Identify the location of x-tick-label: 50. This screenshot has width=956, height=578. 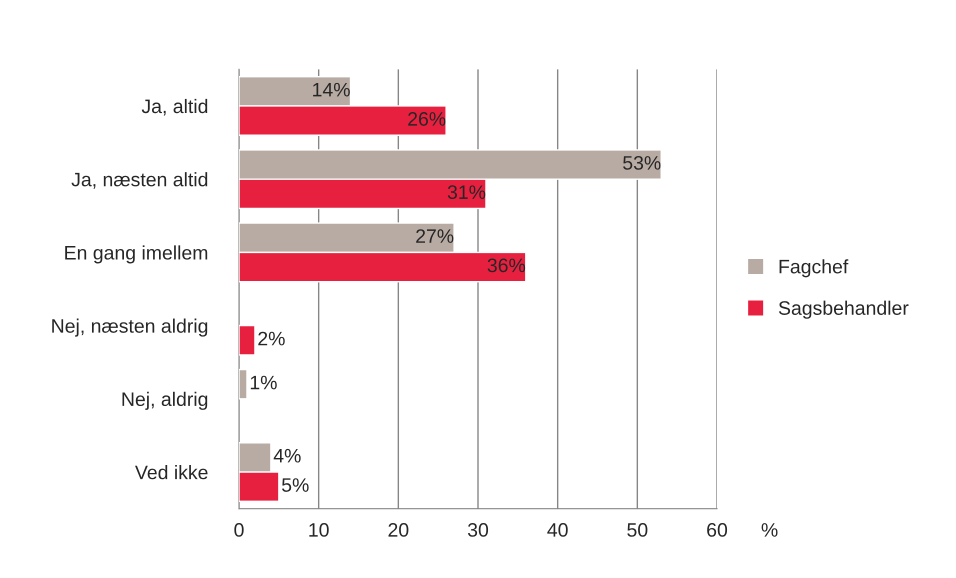
(637, 530).